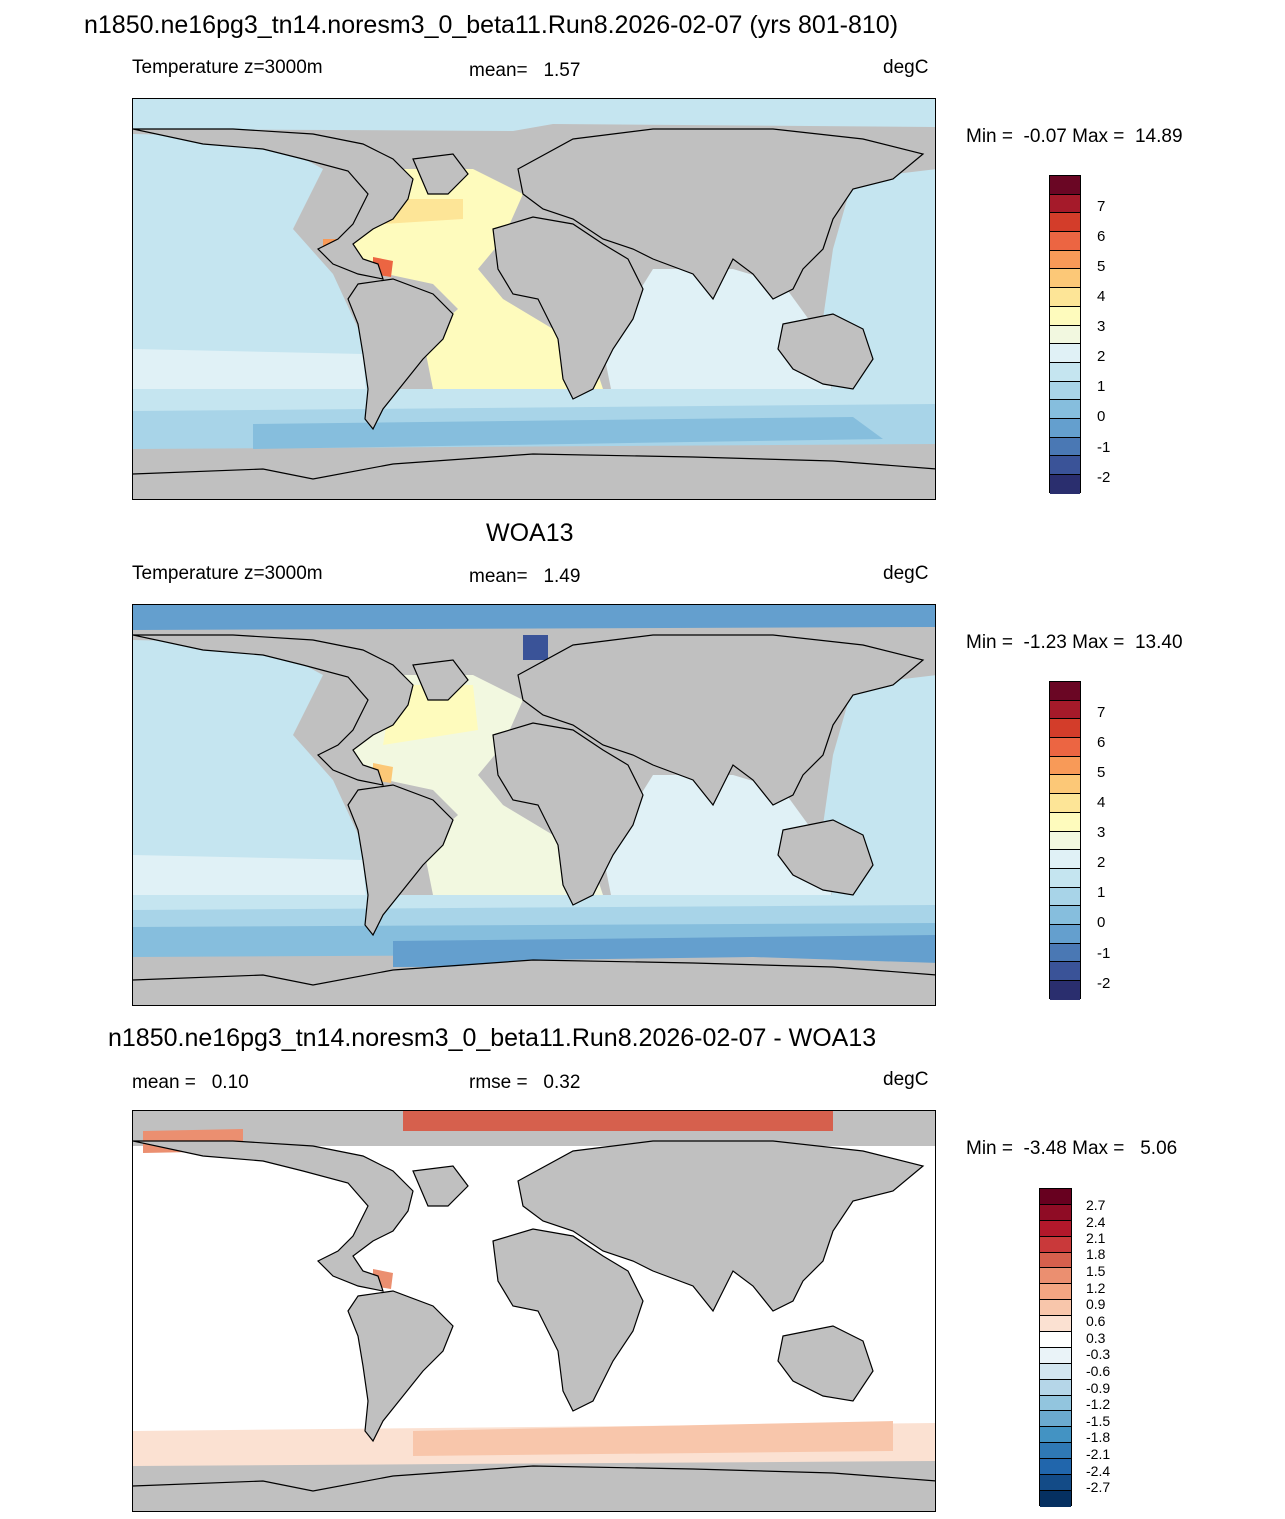  What do you see at coordinates (906, 1079) in the screenshot?
I see `panel3-units-label: degC` at bounding box center [906, 1079].